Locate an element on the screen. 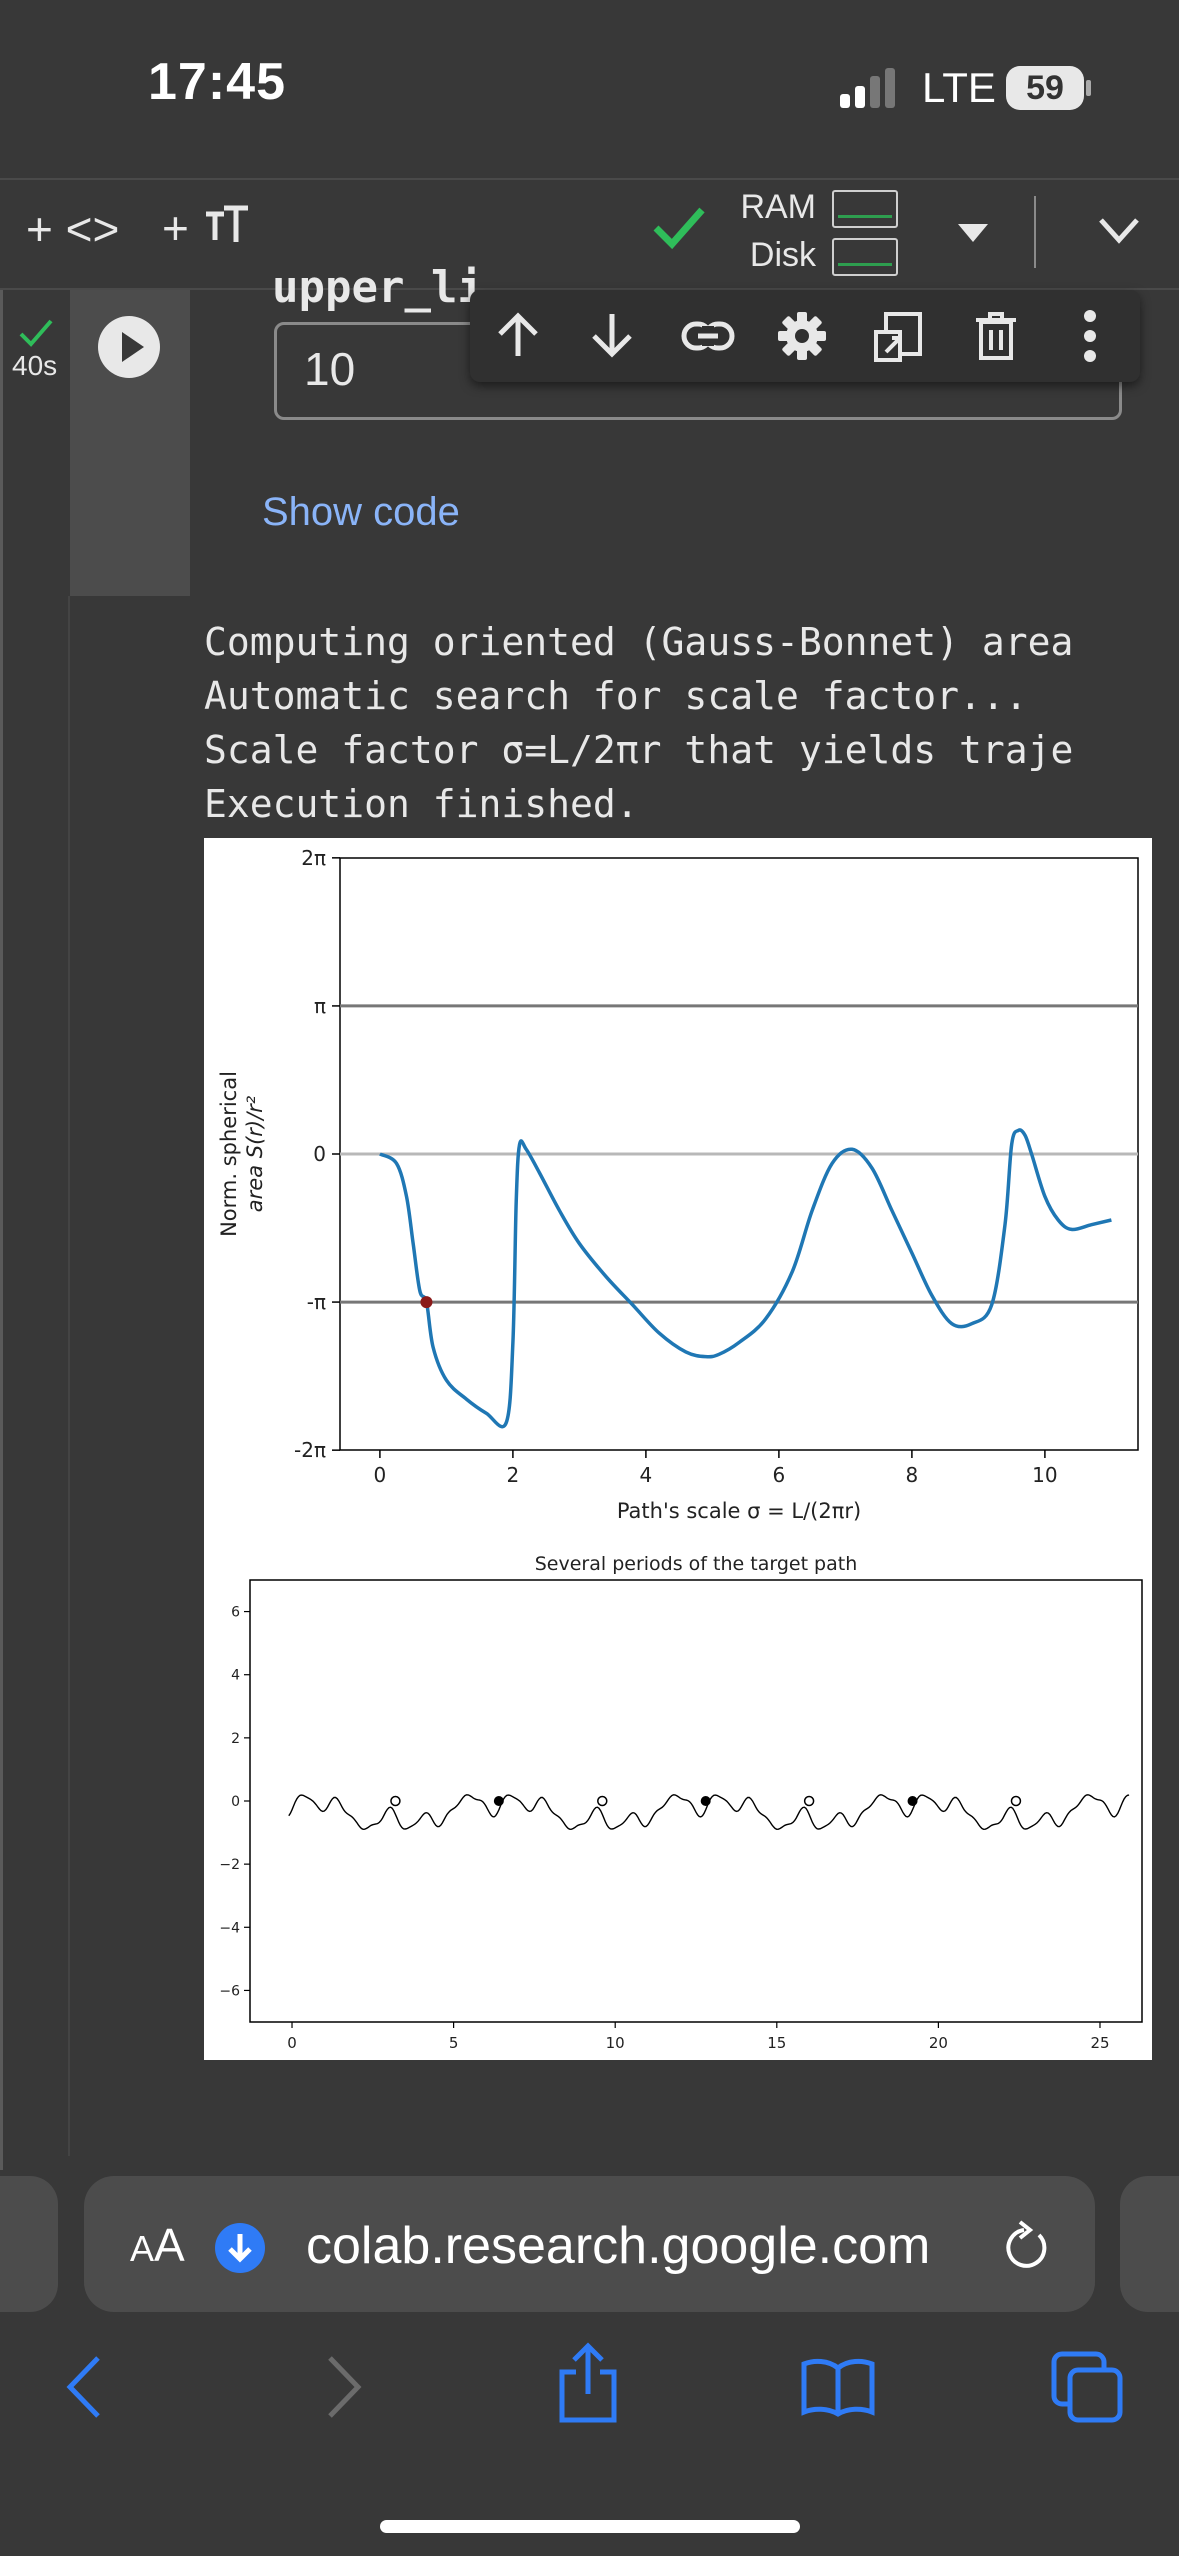  network-label: LTE is located at coordinates (959, 87).